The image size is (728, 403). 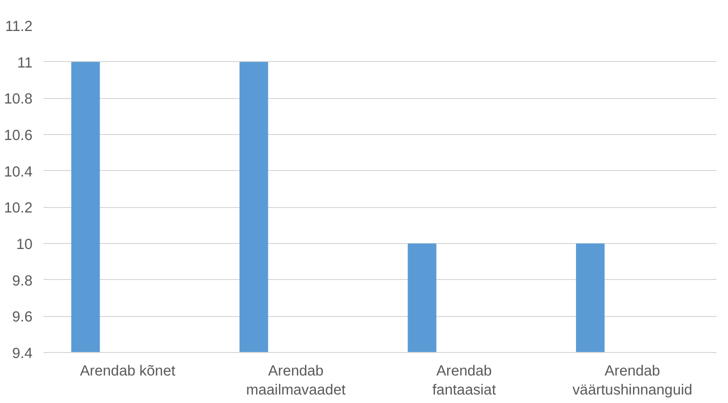 What do you see at coordinates (22, 354) in the screenshot?
I see `y-tick-label: 9.4` at bounding box center [22, 354].